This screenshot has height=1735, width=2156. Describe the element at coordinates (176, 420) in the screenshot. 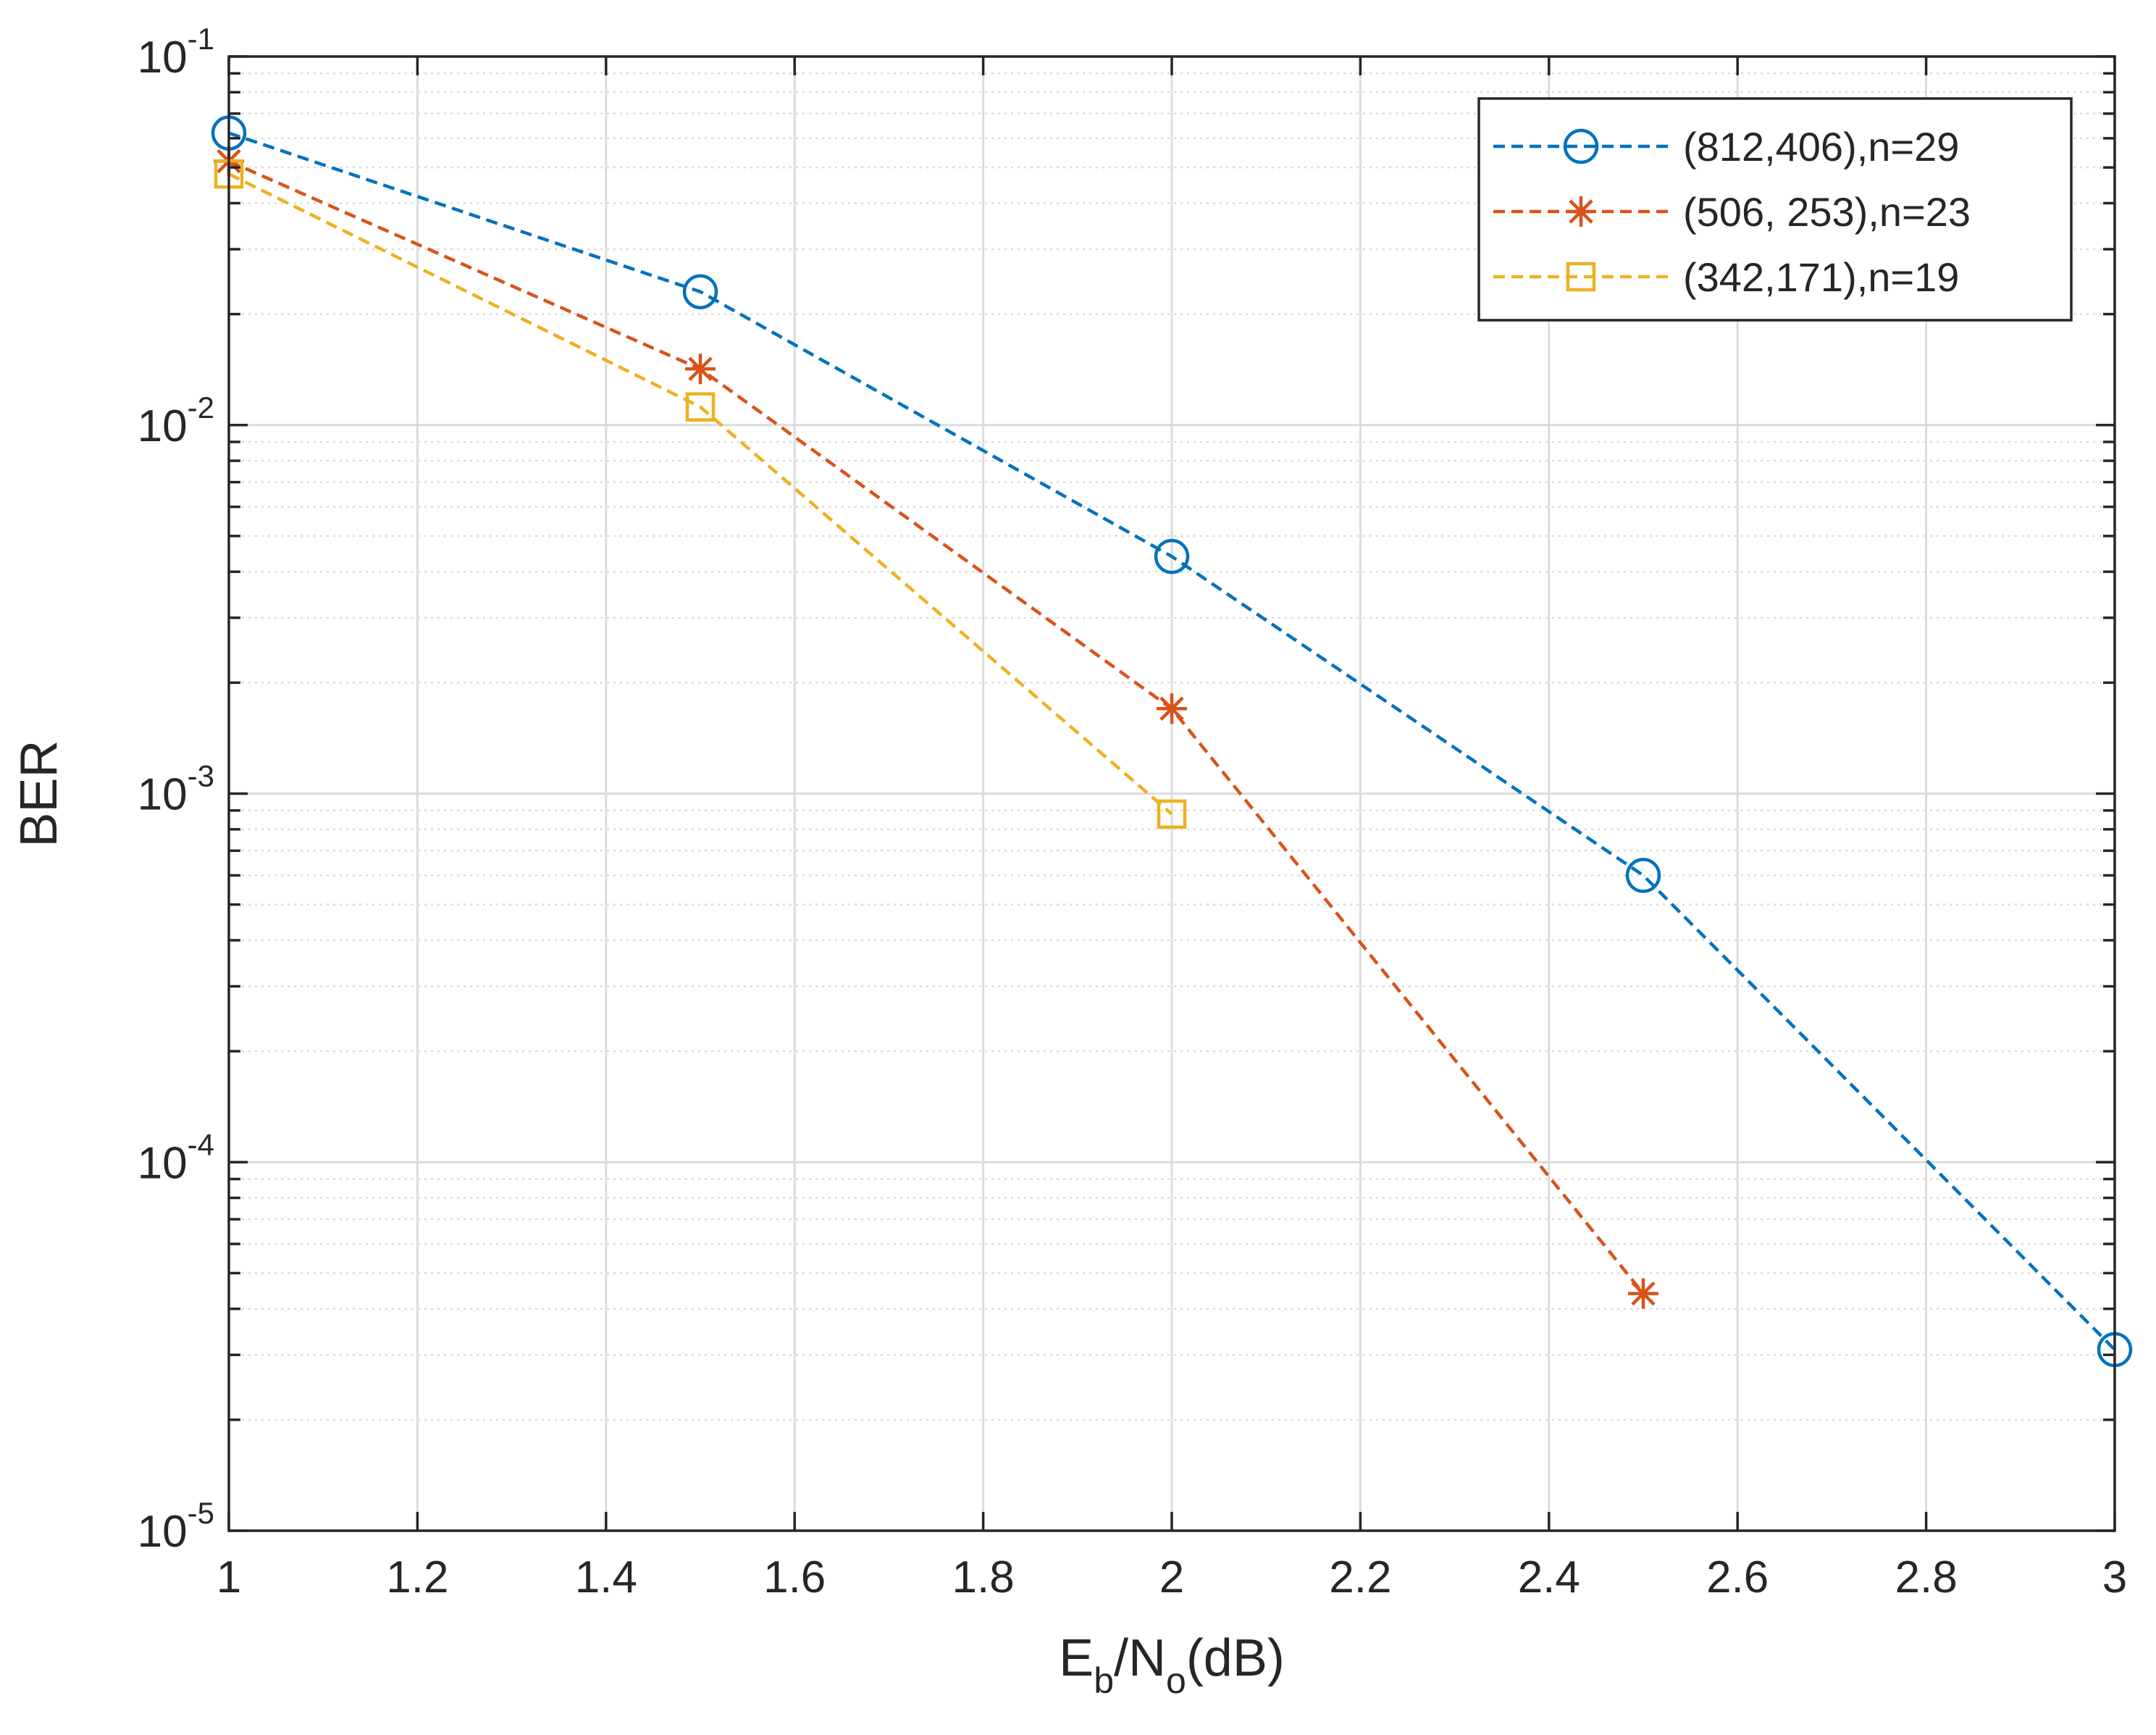

I see `y-tick-label: 10⁻²` at that location.